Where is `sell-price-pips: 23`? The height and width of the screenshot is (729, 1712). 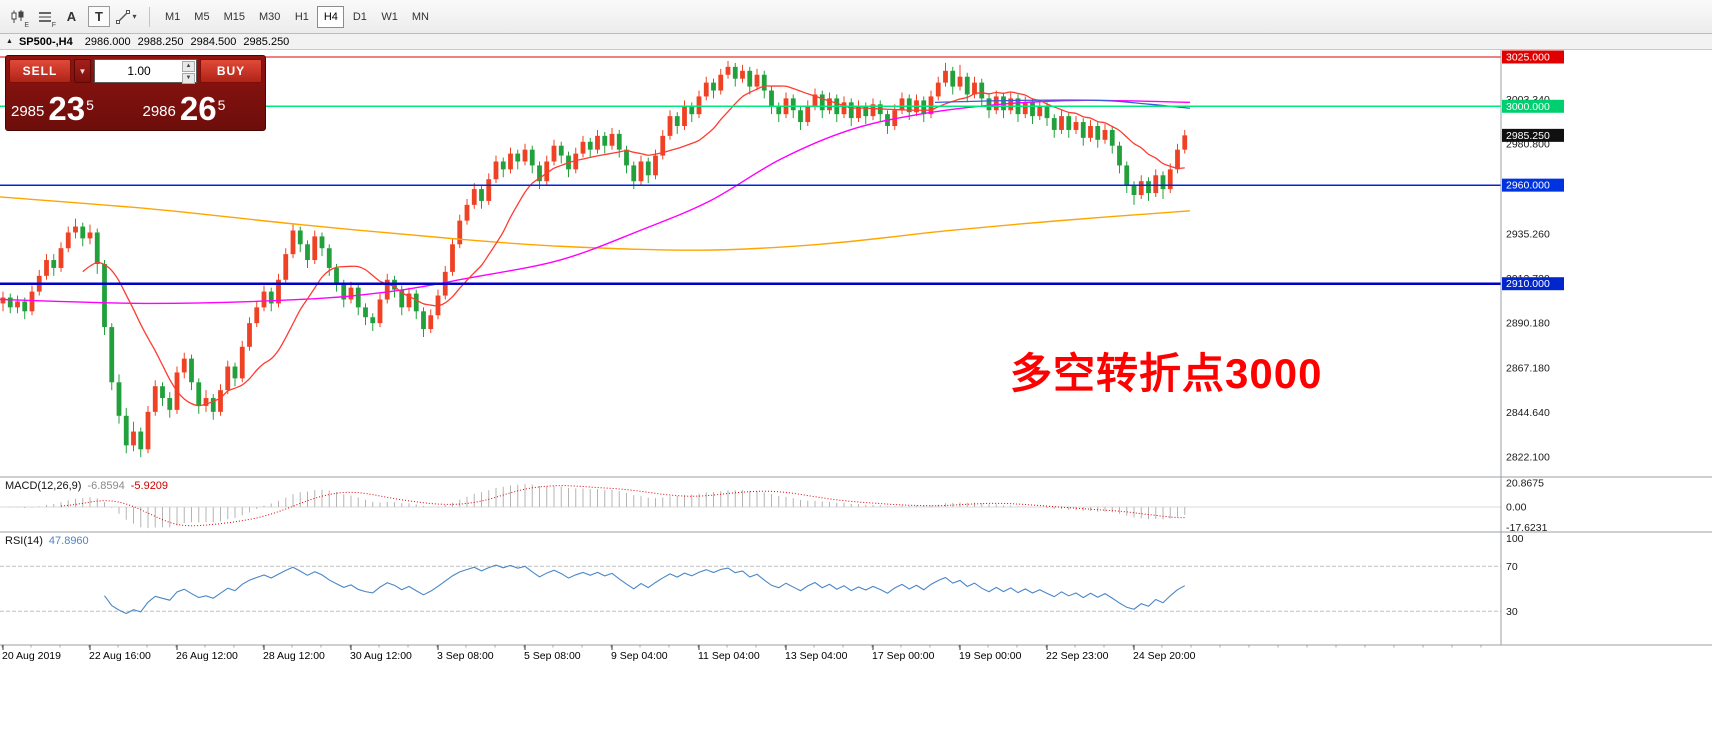
sell-price-pips: 23 is located at coordinates (67, 108).